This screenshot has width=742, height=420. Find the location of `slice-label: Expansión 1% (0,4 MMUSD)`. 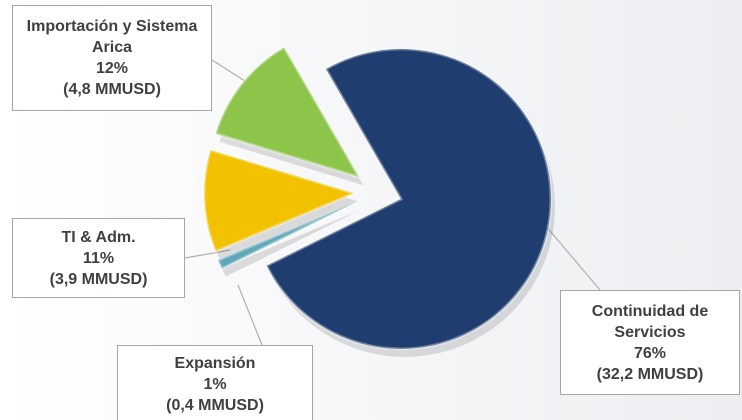

slice-label: Expansión 1% (0,4 MMUSD) is located at coordinates (215, 382).